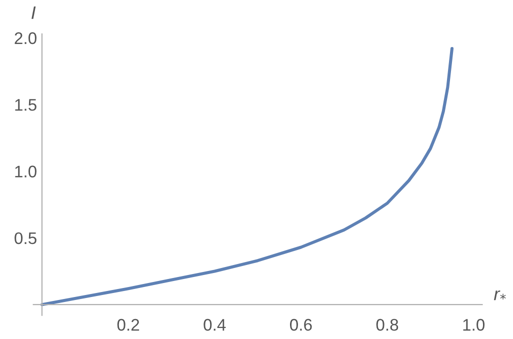 The image size is (513, 339). What do you see at coordinates (500, 295) in the screenshot?
I see `x-axis-title: r$_{*}$` at bounding box center [500, 295].